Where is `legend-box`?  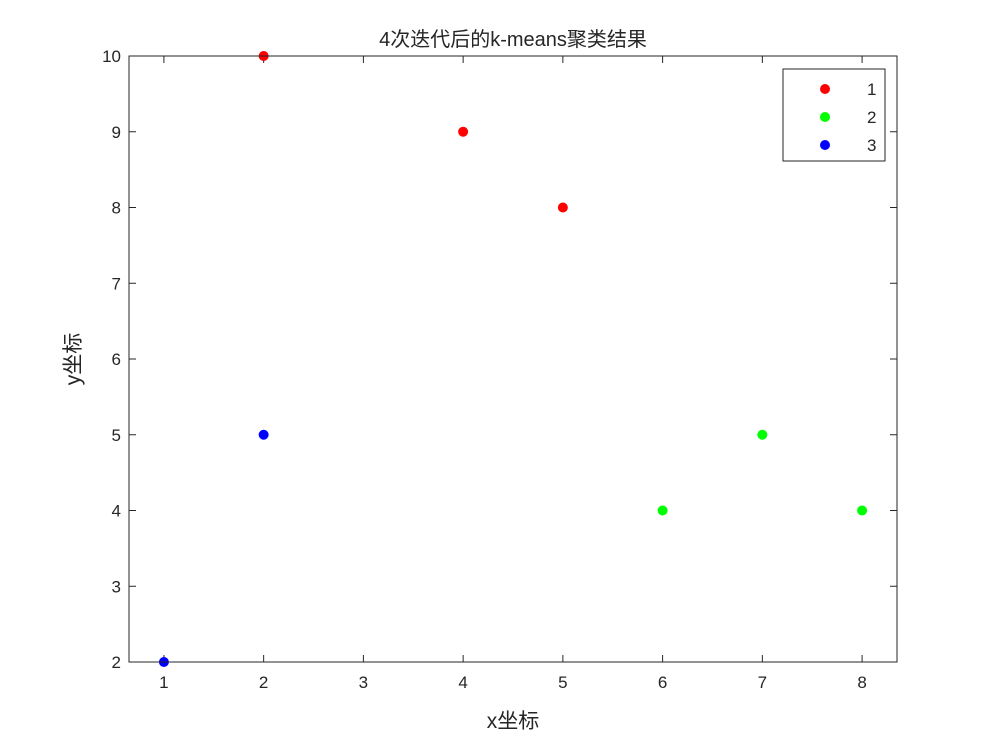 legend-box is located at coordinates (834, 115).